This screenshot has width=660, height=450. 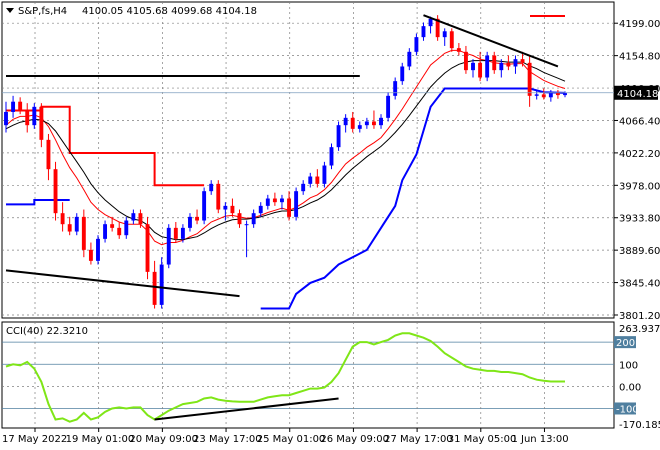 What do you see at coordinates (482, 439) in the screenshot?
I see `time-tick-label: 31 May 05:00` at bounding box center [482, 439].